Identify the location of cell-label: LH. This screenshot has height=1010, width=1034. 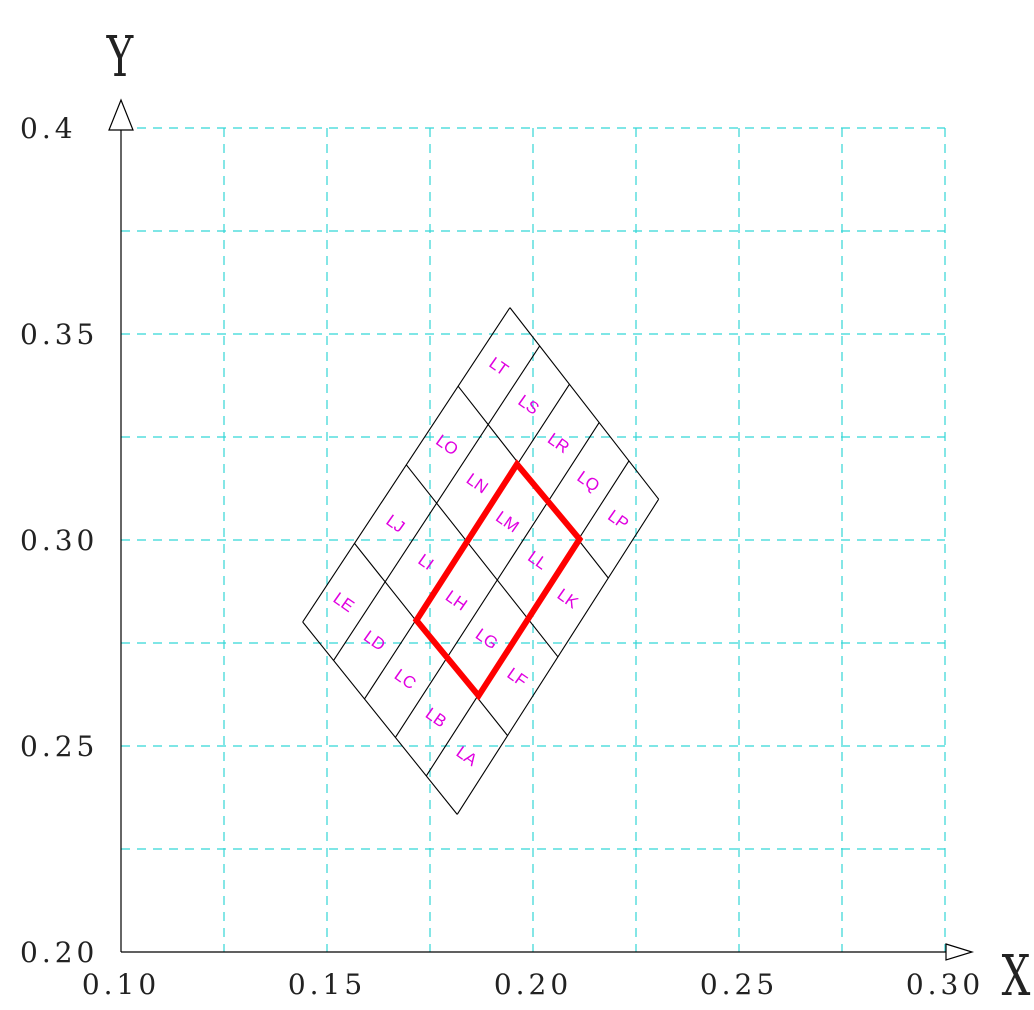
(456, 601).